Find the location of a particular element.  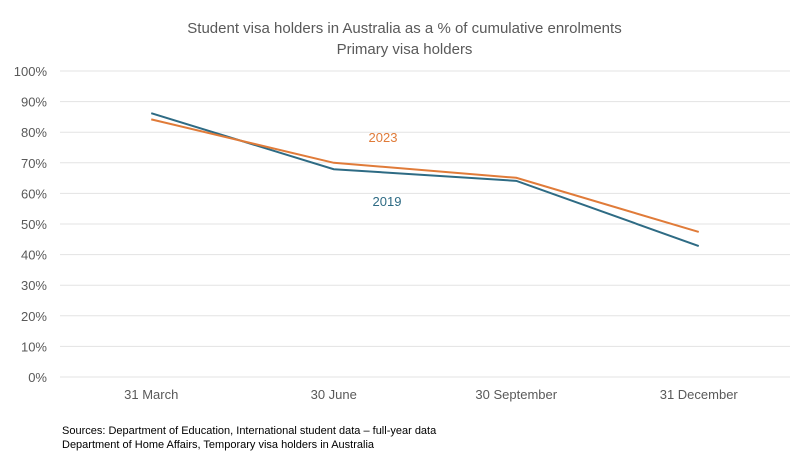

x-tick-label: 30 June is located at coordinates (334, 394).